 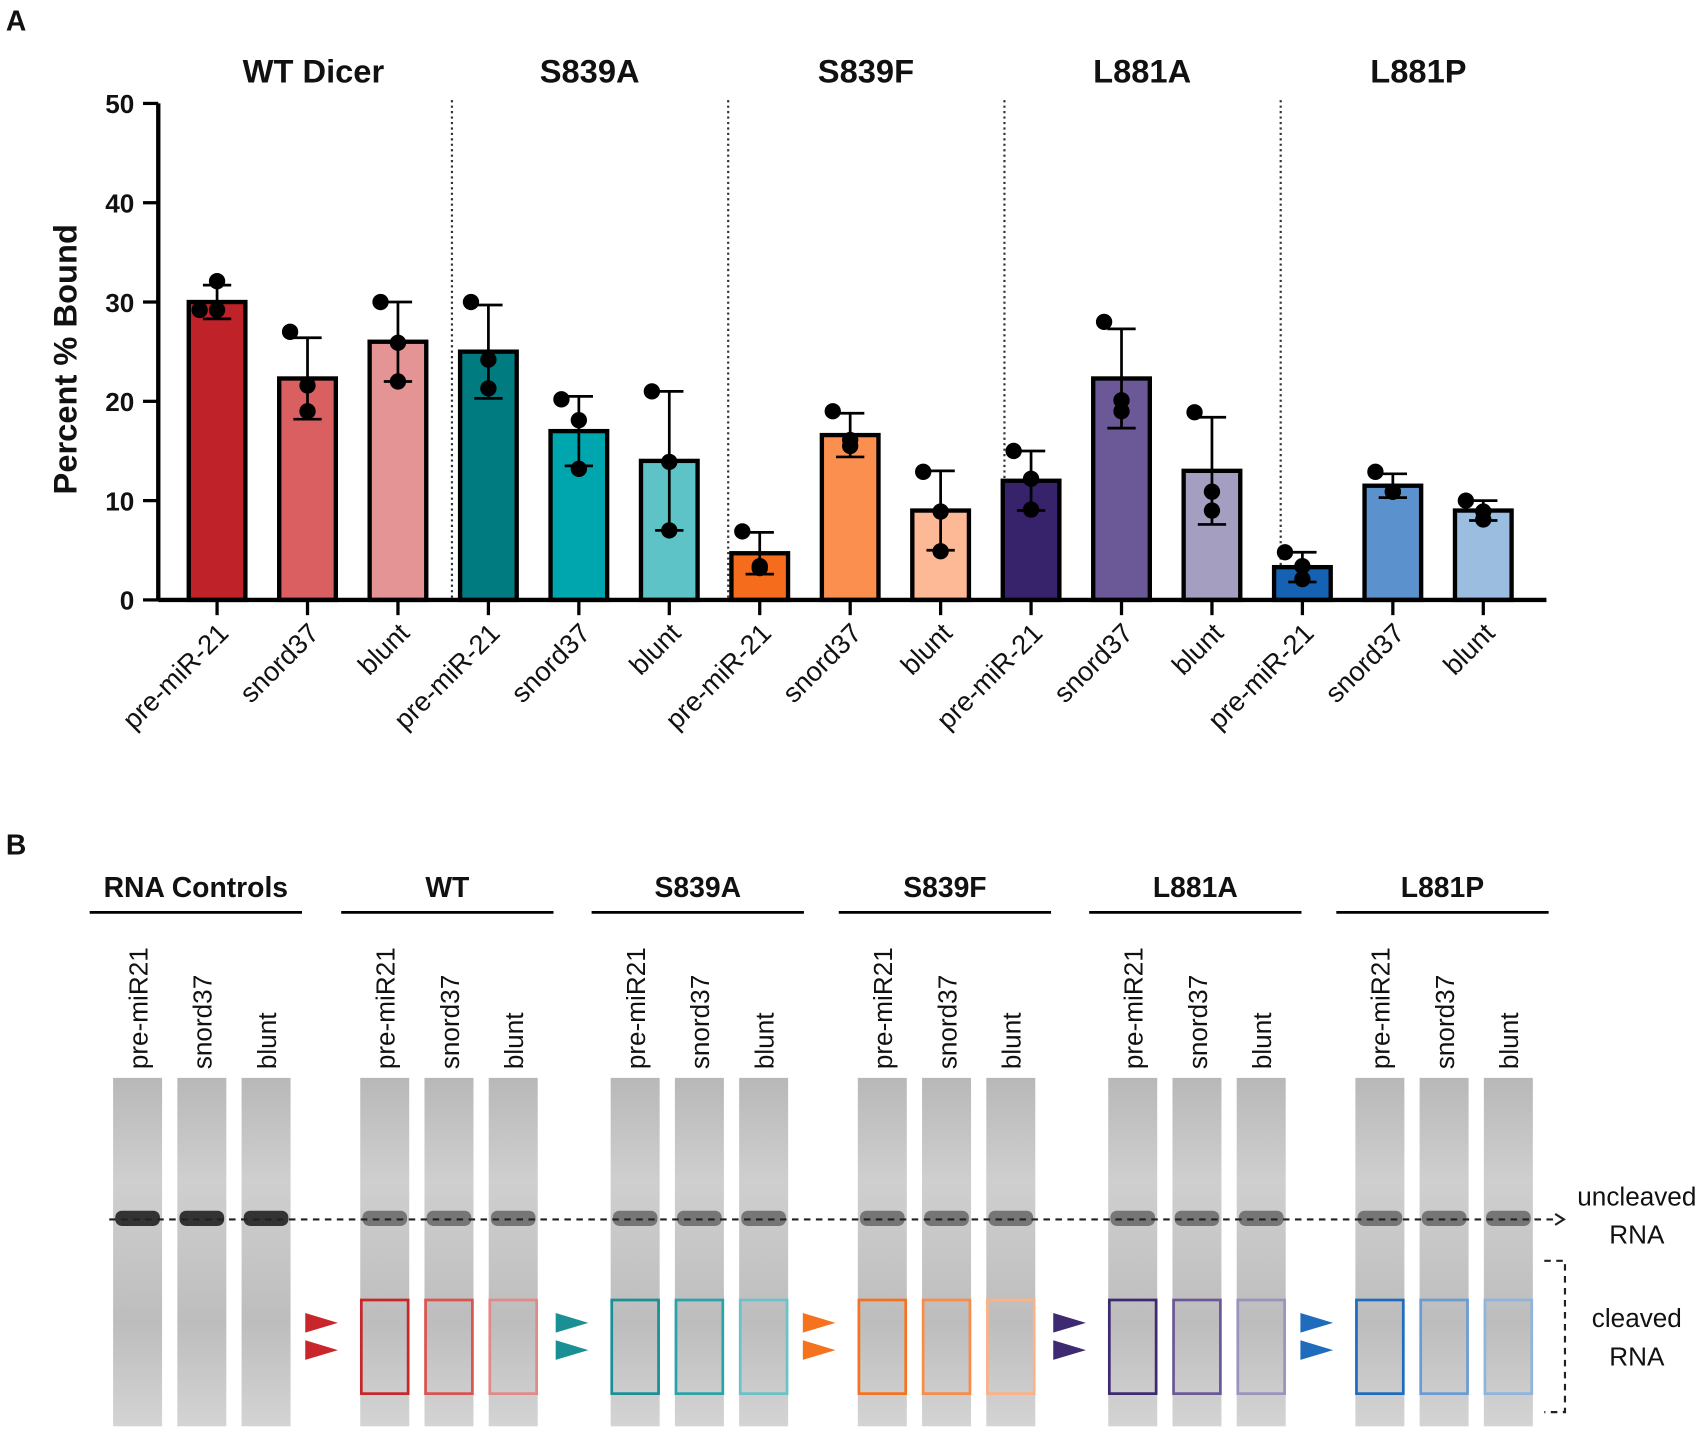 I want to click on y-tick-label: 10, so click(x=119, y=501).